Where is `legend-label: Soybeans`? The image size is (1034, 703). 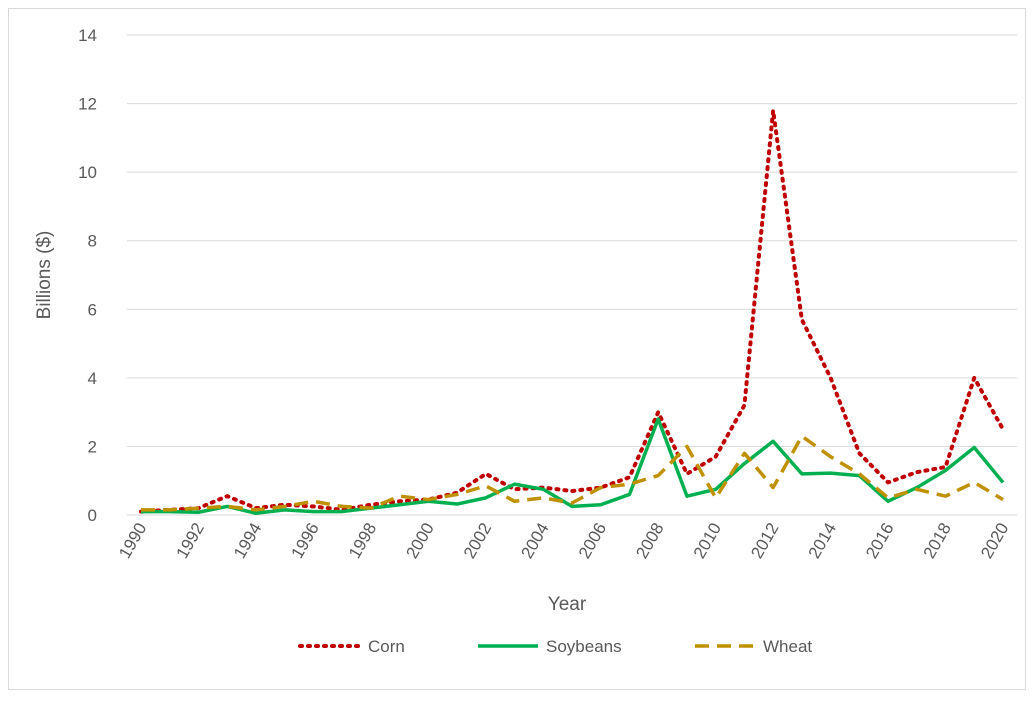
legend-label: Soybeans is located at coordinates (584, 646).